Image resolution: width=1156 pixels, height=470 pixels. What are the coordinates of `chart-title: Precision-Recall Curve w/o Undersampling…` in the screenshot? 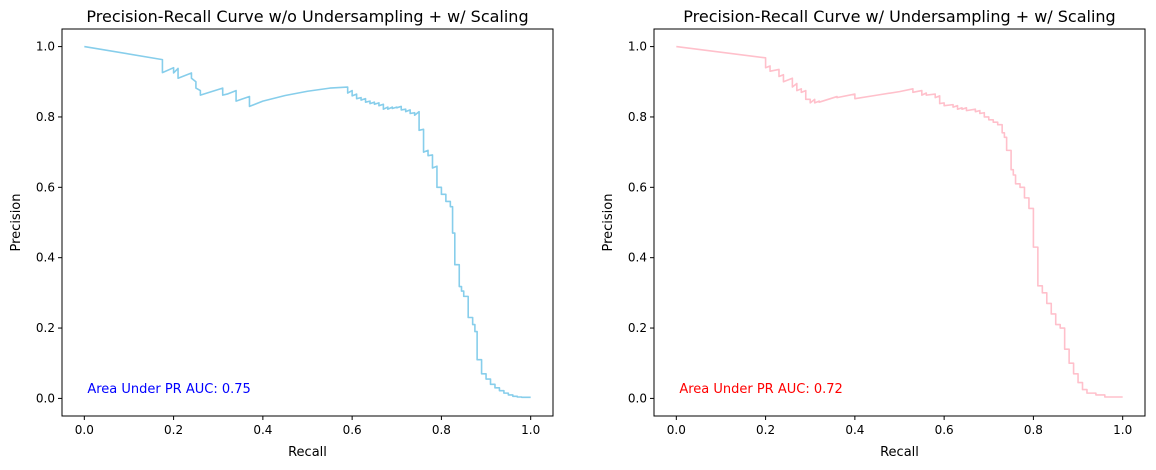 It's located at (307, 16).